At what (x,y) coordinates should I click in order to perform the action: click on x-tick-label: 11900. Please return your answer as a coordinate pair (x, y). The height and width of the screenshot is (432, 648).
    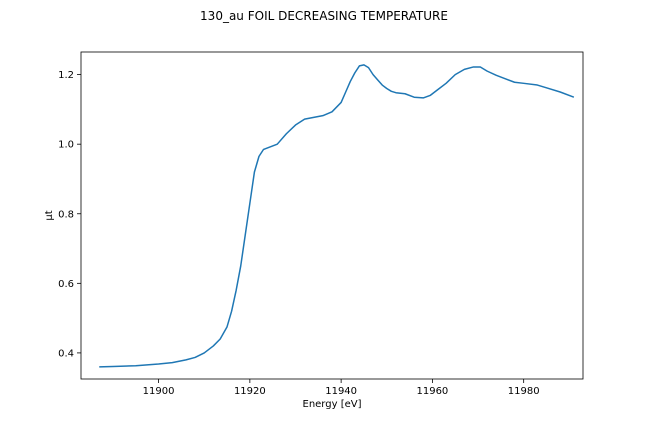
    Looking at the image, I should click on (159, 391).